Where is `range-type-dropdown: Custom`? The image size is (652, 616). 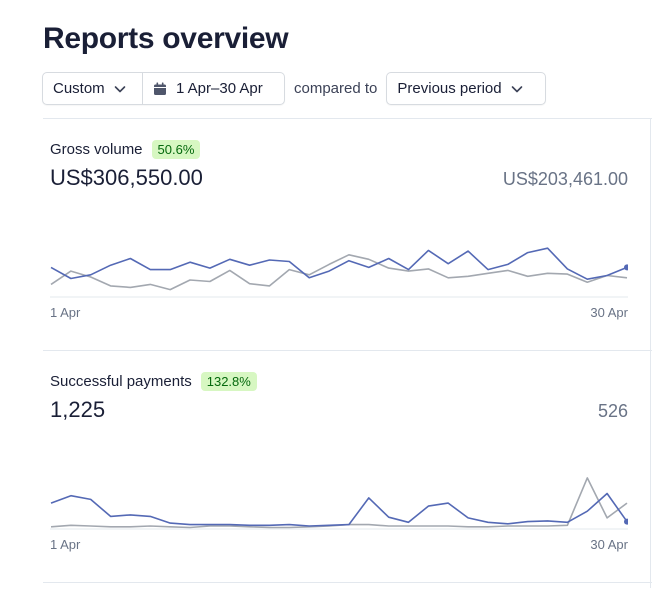
range-type-dropdown: Custom is located at coordinates (92, 88).